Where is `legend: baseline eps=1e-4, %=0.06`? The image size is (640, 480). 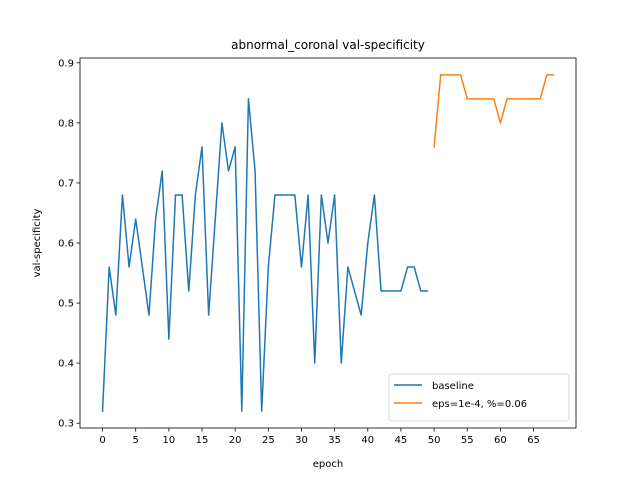
legend: baseline eps=1e-4, %=0.06 is located at coordinates (479, 397).